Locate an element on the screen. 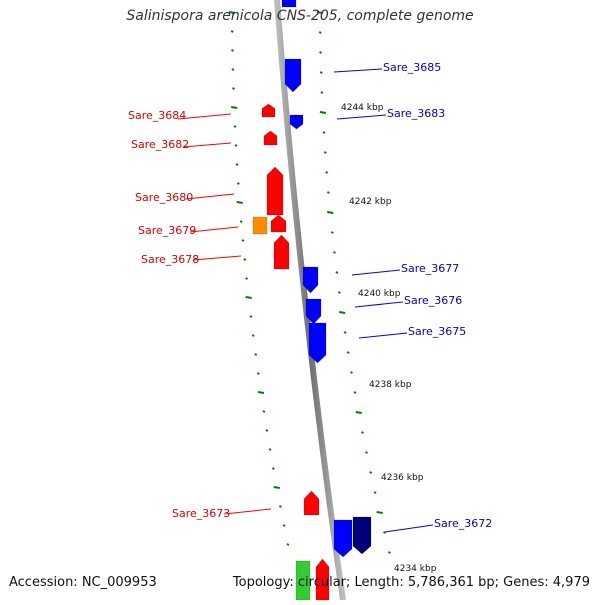 The width and height of the screenshot is (600, 605). gene-top is located at coordinates (289, 4).